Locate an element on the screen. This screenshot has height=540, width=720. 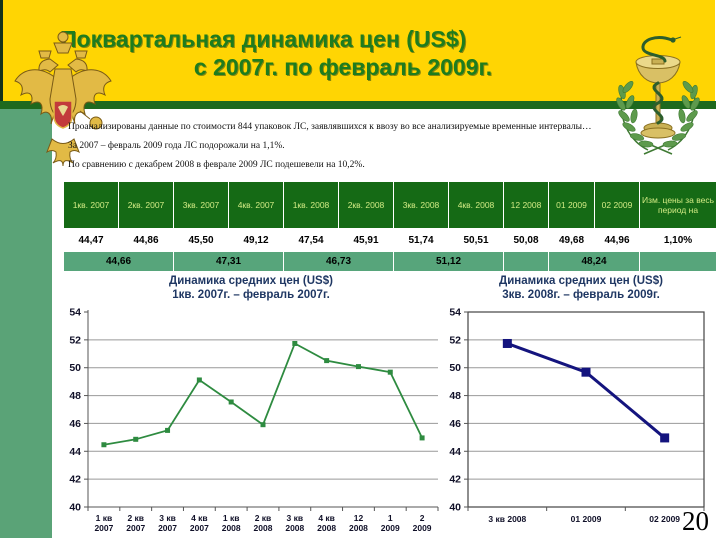
table-values-row-cell: 44,86 is located at coordinates (146, 240).